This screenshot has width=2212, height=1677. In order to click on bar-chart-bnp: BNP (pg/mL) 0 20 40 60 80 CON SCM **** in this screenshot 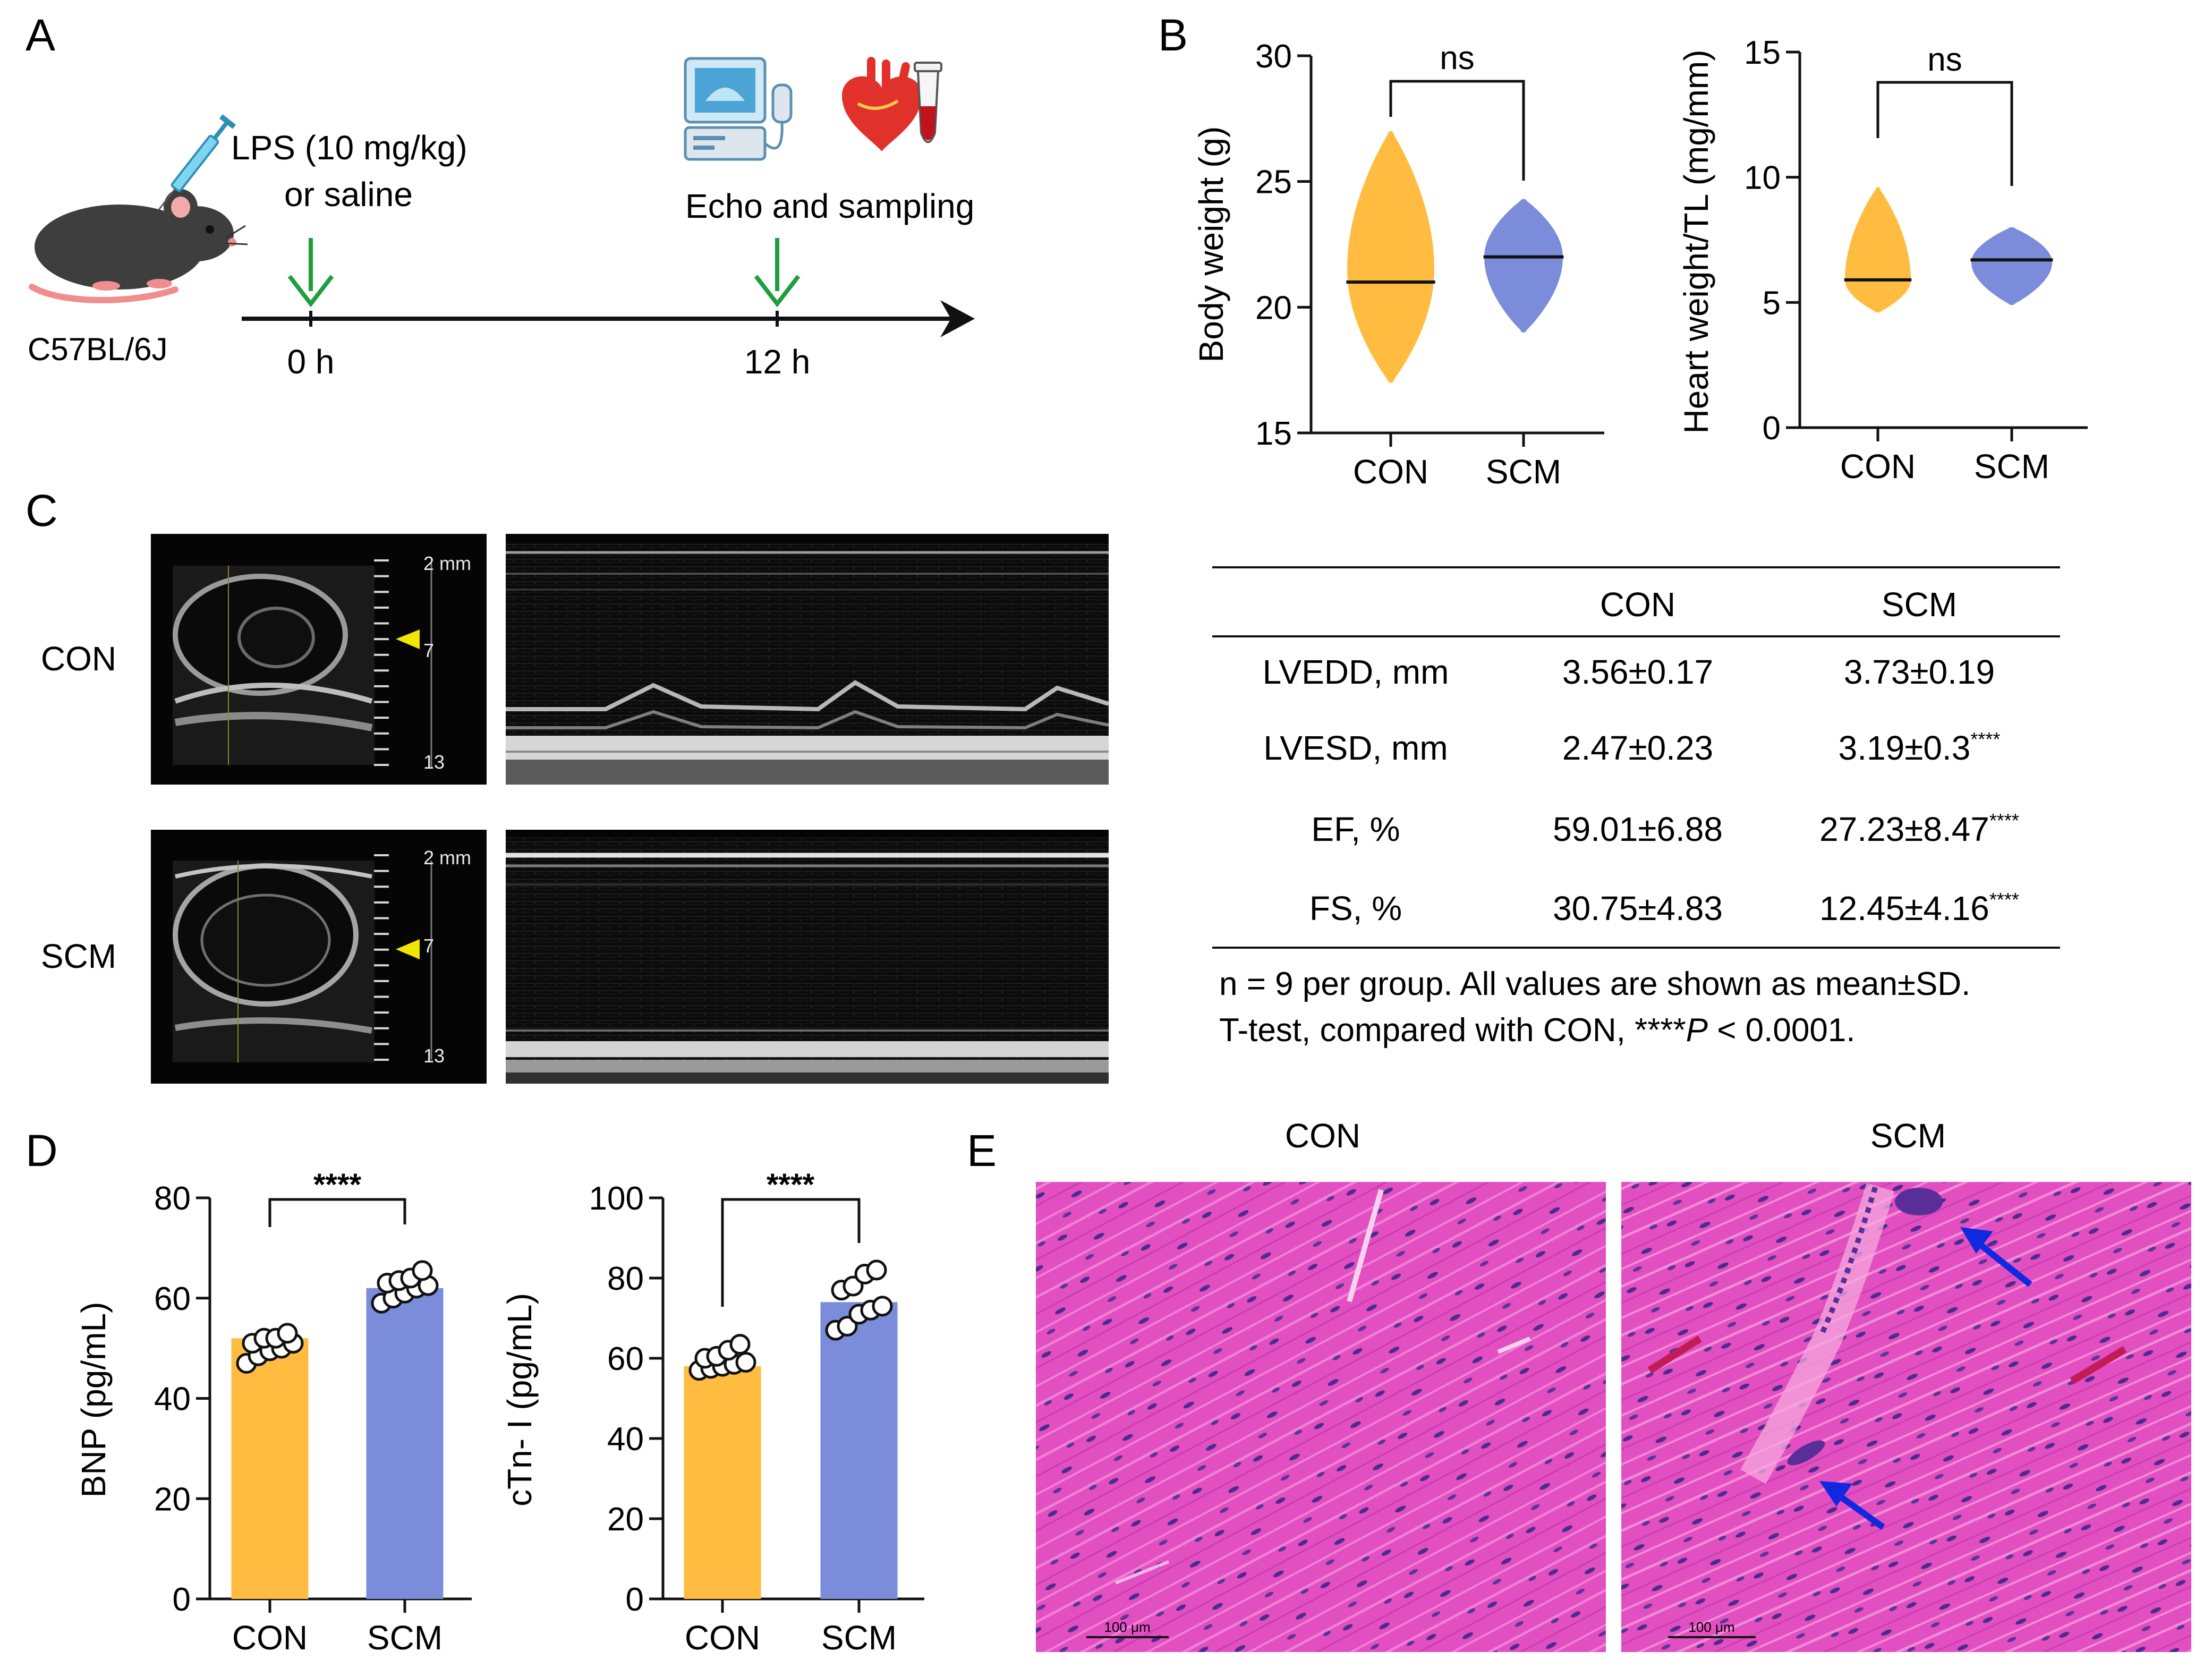, I will do `click(273, 1412)`.